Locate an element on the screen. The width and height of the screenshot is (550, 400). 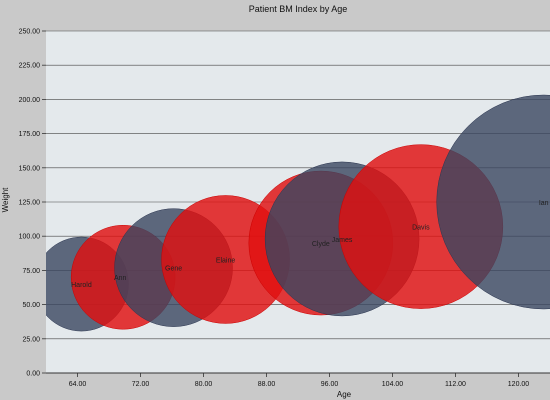
y-tick-label: 125.00 is located at coordinates (30, 203).